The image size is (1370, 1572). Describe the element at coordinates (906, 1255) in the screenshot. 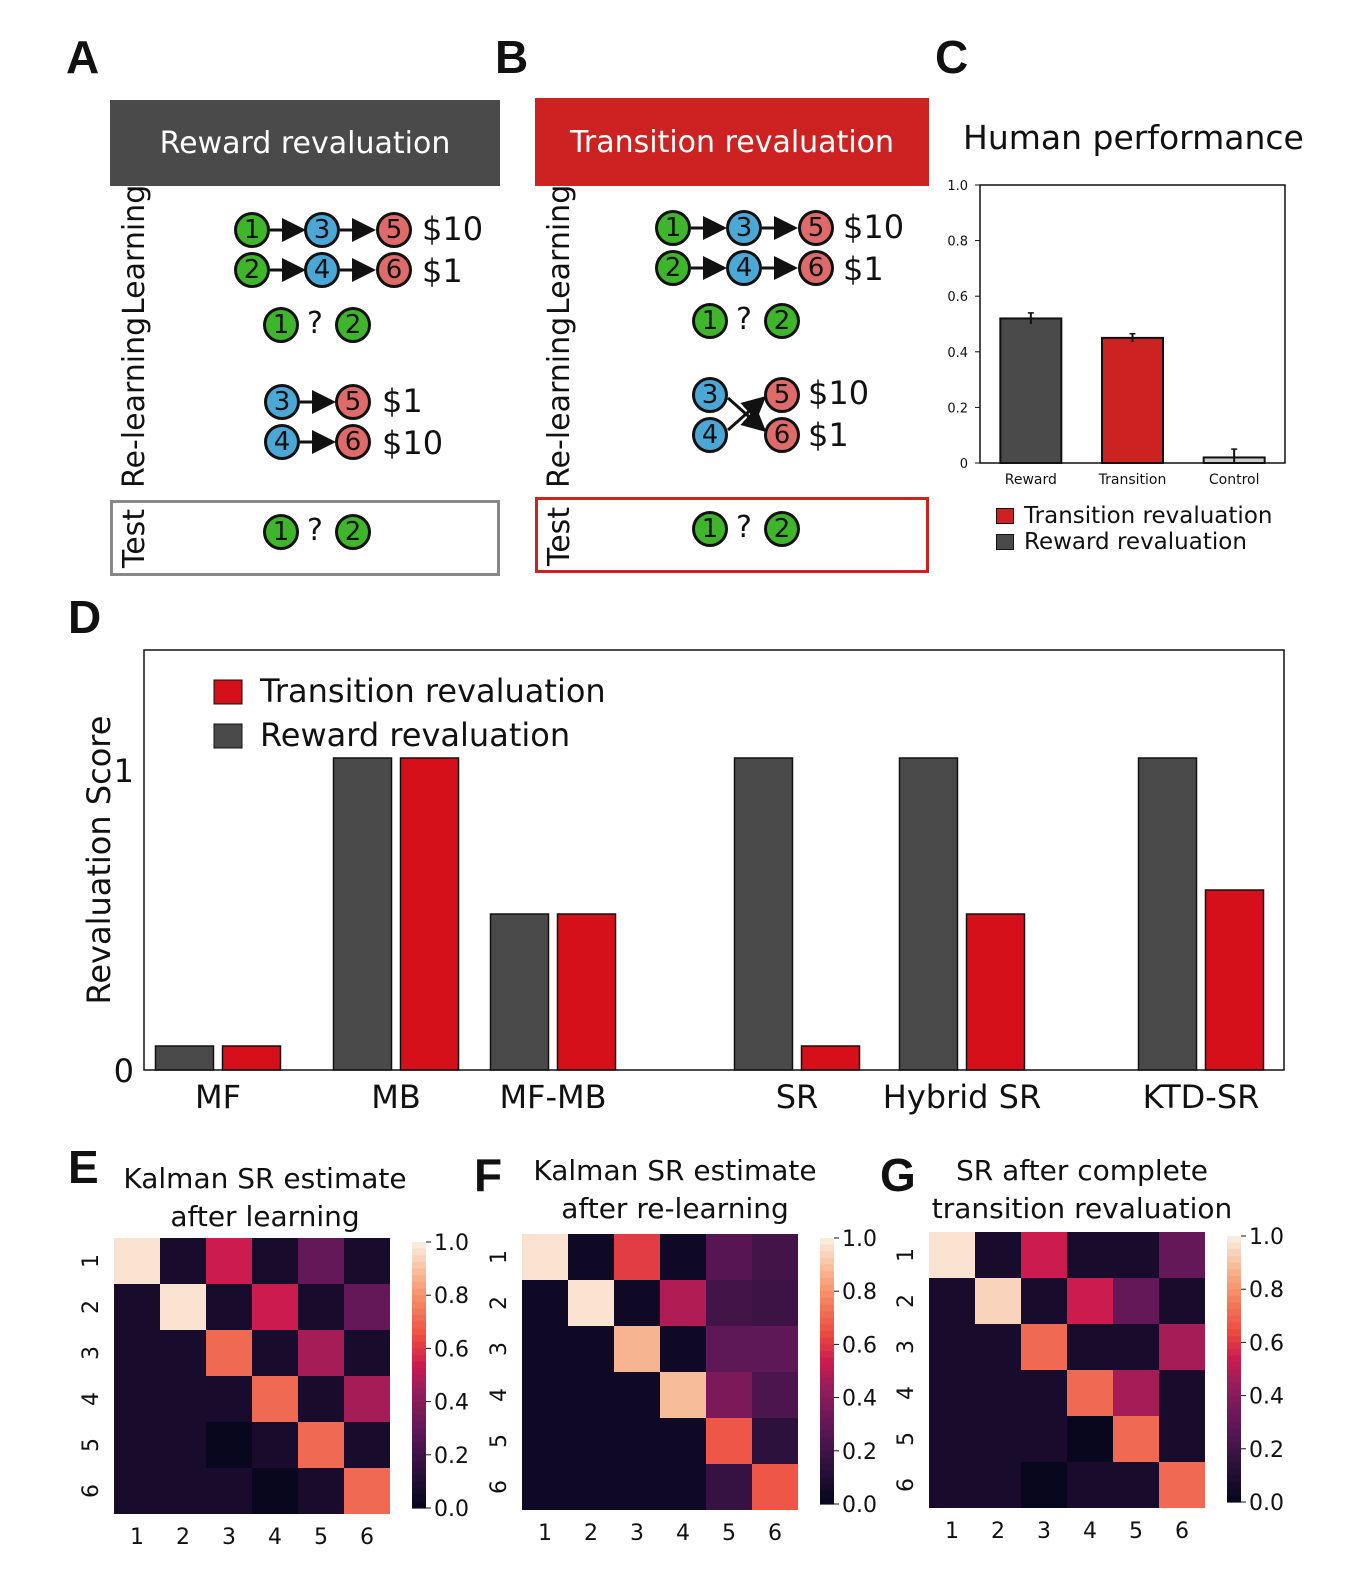

I see `y-tick-label: 1` at that location.